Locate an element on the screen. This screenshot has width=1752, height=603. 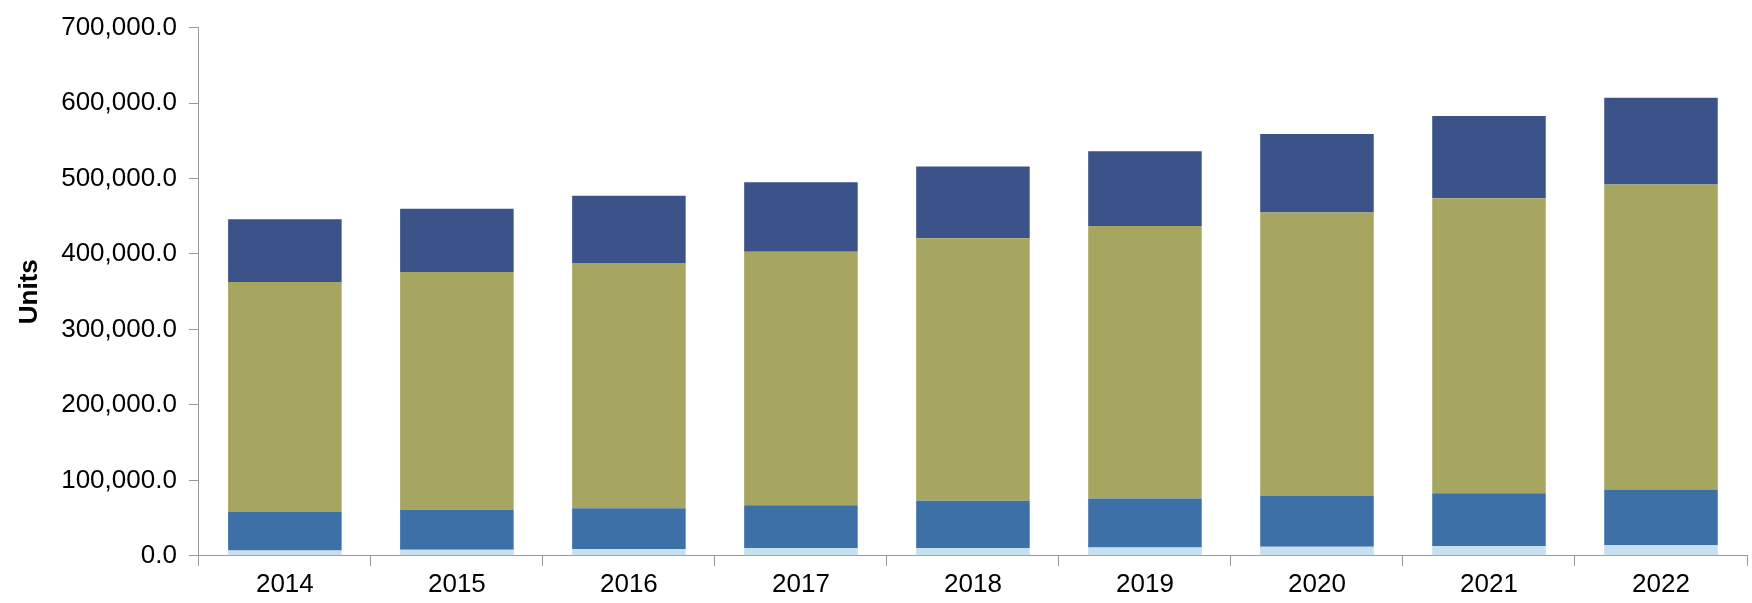
x-tick-label: 2015 is located at coordinates (456, 582).